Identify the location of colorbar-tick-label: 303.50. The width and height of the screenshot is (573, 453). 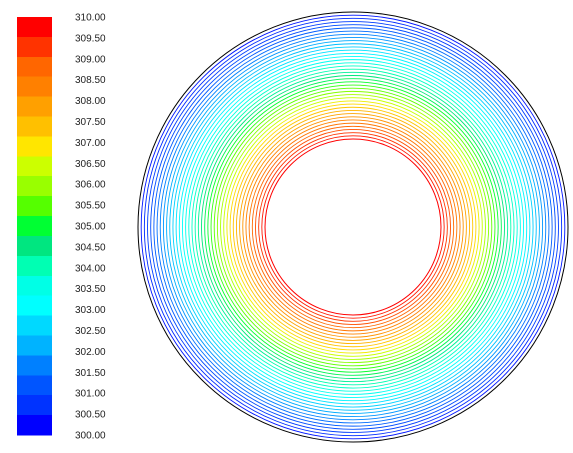
(90, 289).